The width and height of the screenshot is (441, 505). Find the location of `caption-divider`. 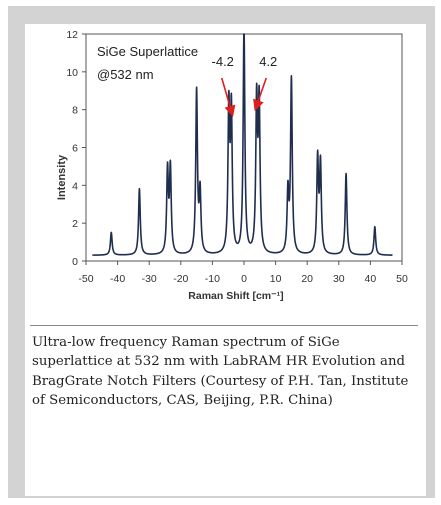

caption-divider is located at coordinates (224, 325).